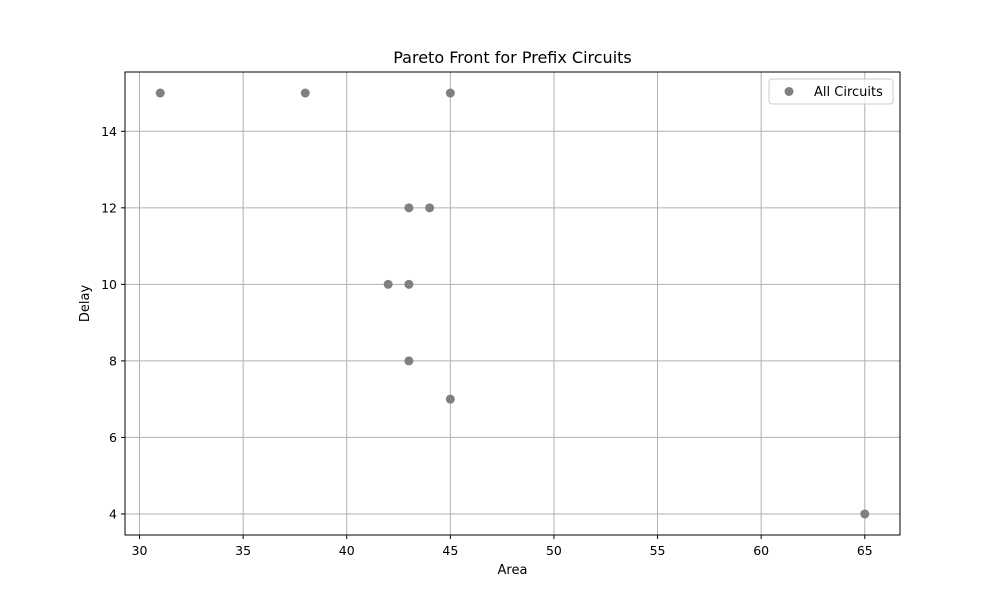 Image resolution: width=1000 pixels, height=600 pixels. Describe the element at coordinates (109, 284) in the screenshot. I see `y-tick-label: 10` at that location.